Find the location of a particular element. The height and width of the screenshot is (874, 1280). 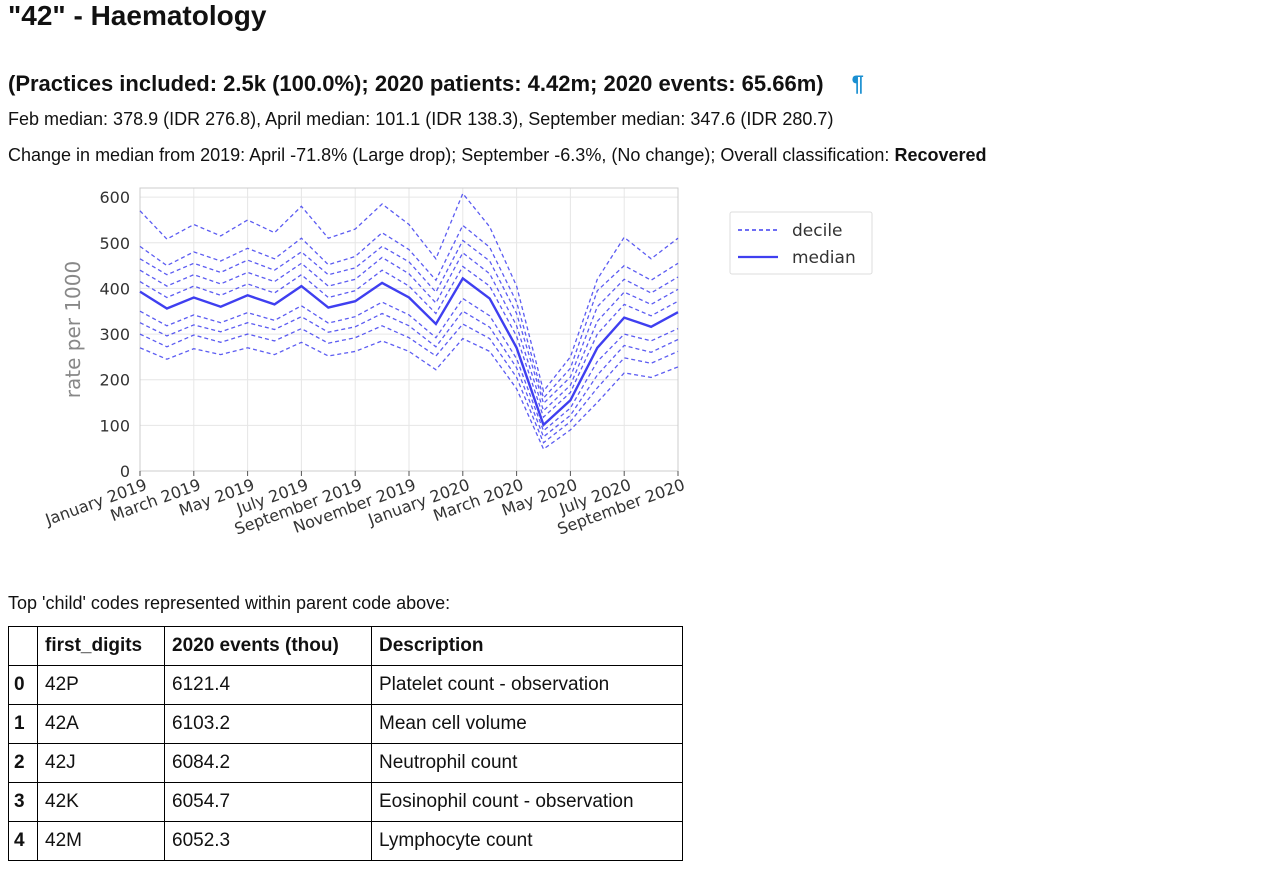

y-tick-label: 500 is located at coordinates (114, 243).